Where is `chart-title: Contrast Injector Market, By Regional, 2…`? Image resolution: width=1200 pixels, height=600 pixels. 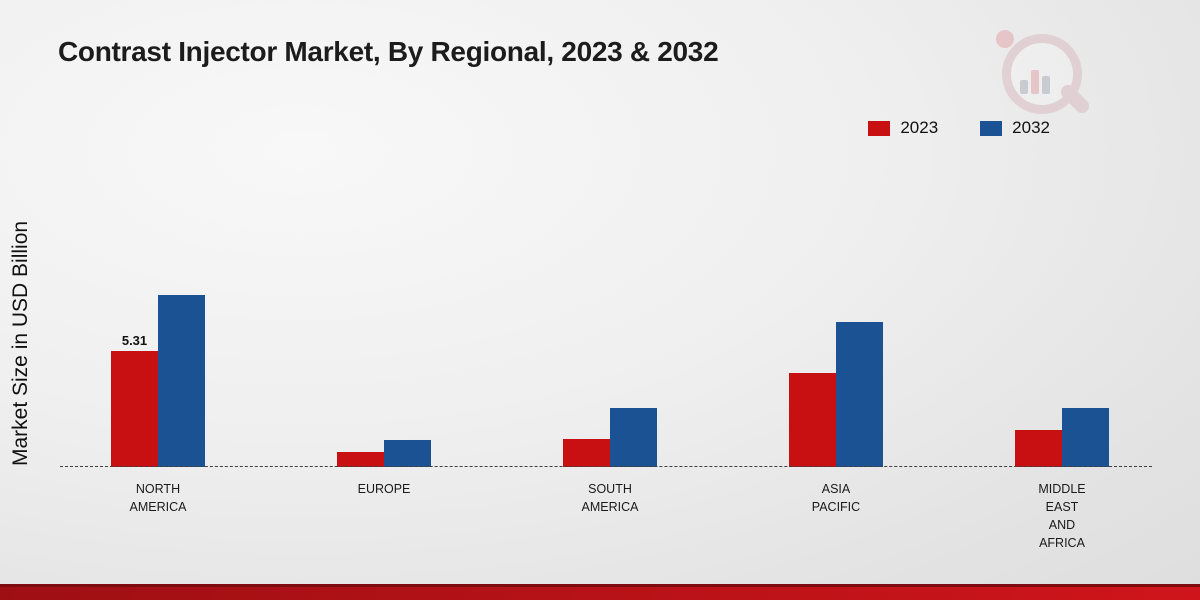 chart-title: Contrast Injector Market, By Regional, 2… is located at coordinates (388, 51).